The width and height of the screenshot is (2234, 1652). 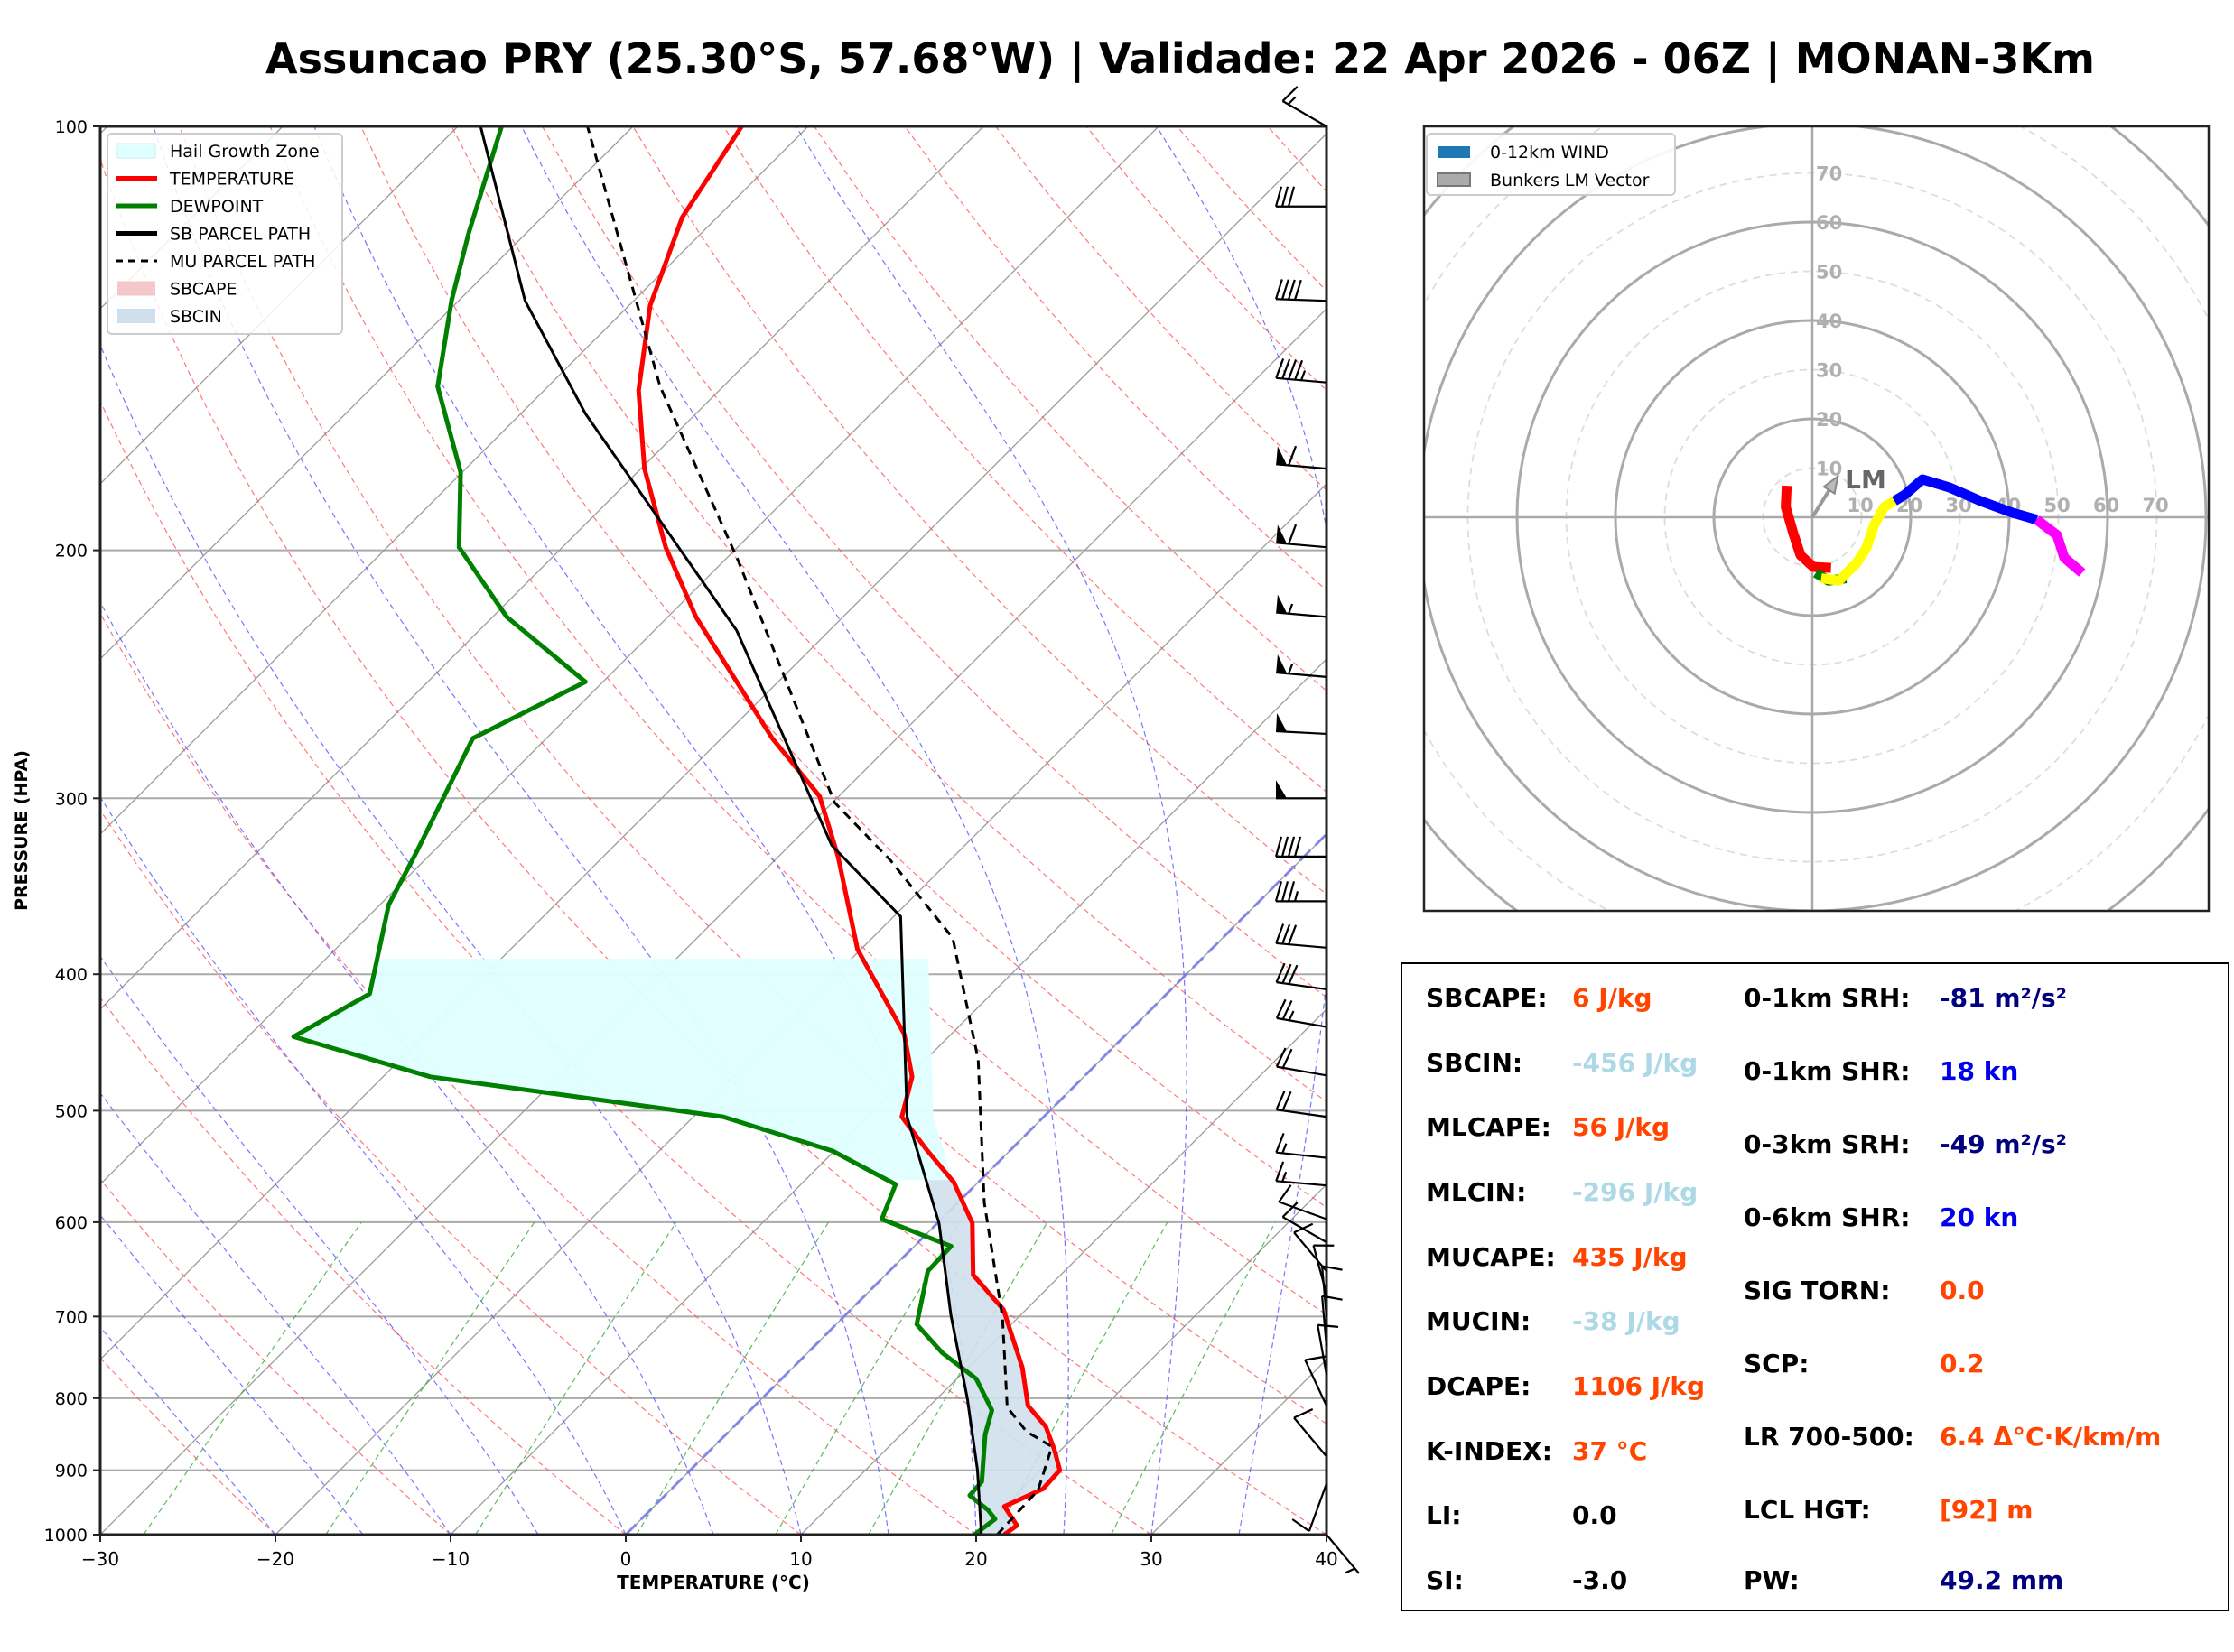 I want to click on stat-value: 6 J/kg, so click(x=1612, y=998).